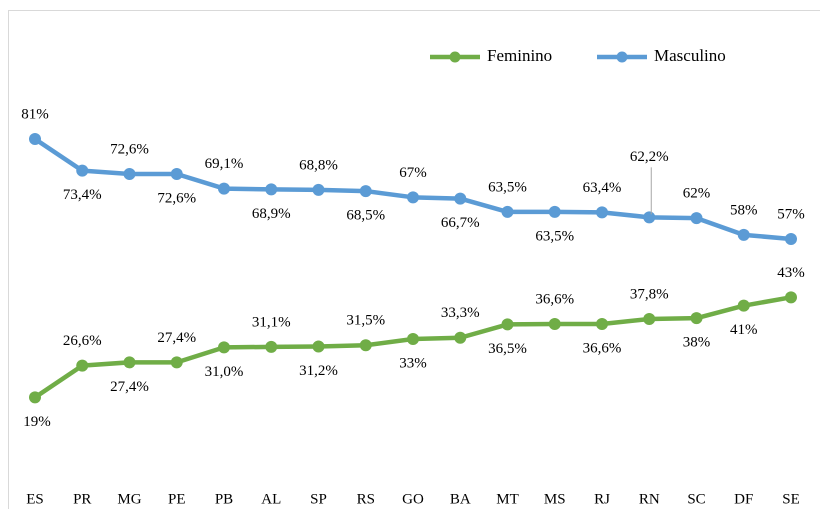 Image resolution: width=820 pixels, height=509 pixels. Describe the element at coordinates (271, 499) in the screenshot. I see `x-tick-label: AL` at that location.